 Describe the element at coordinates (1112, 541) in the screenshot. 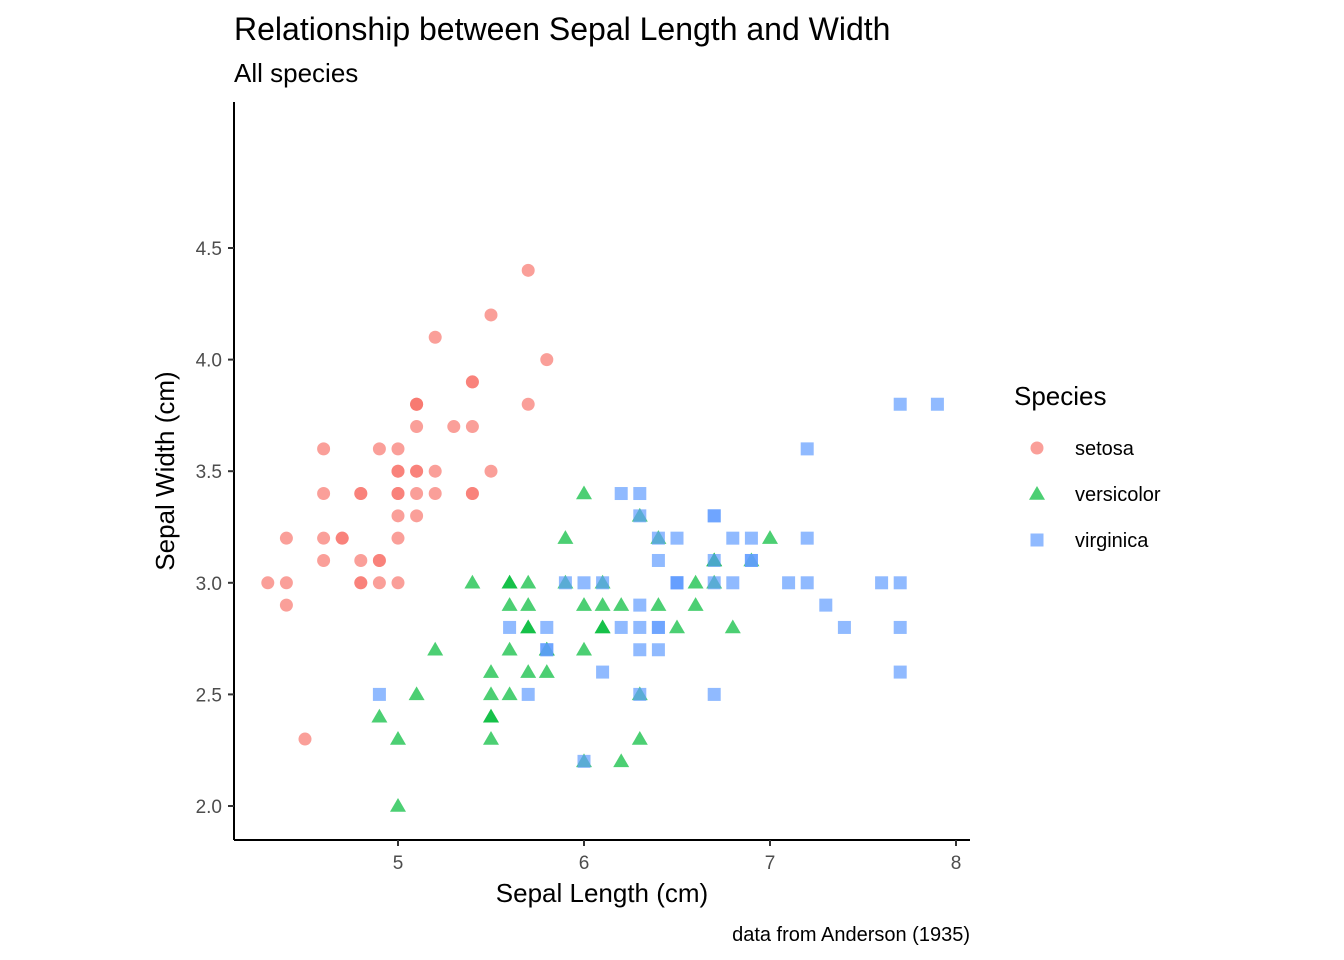

I see `legend-label: virginica` at that location.